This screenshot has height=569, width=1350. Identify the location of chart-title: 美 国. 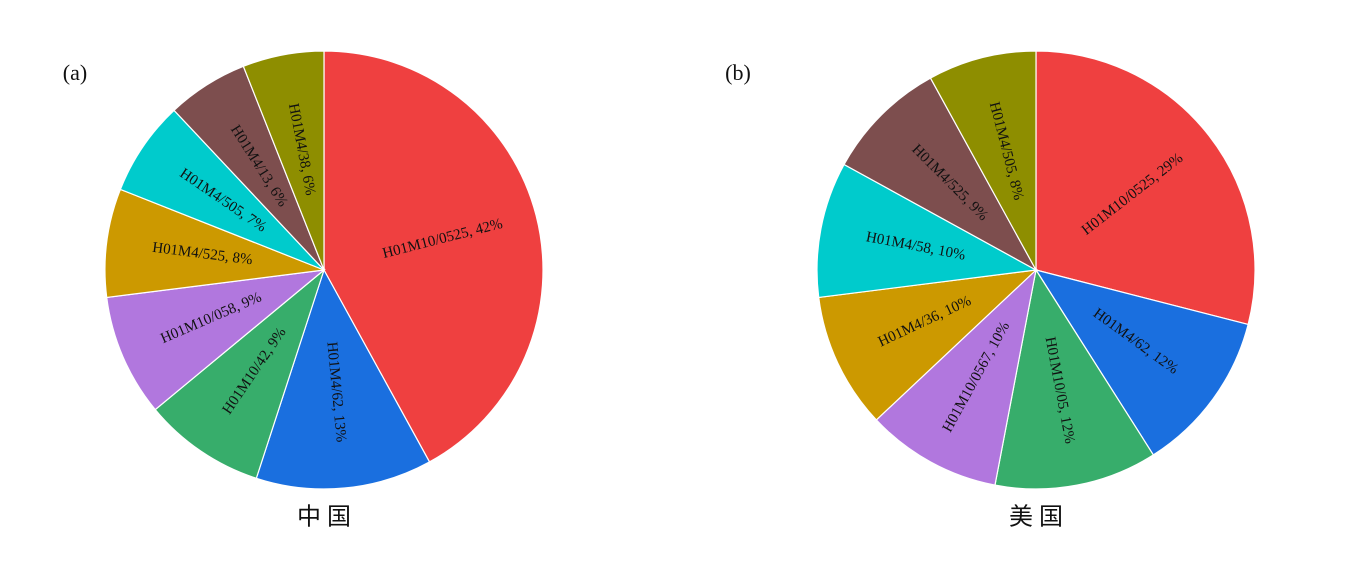
(1036, 517).